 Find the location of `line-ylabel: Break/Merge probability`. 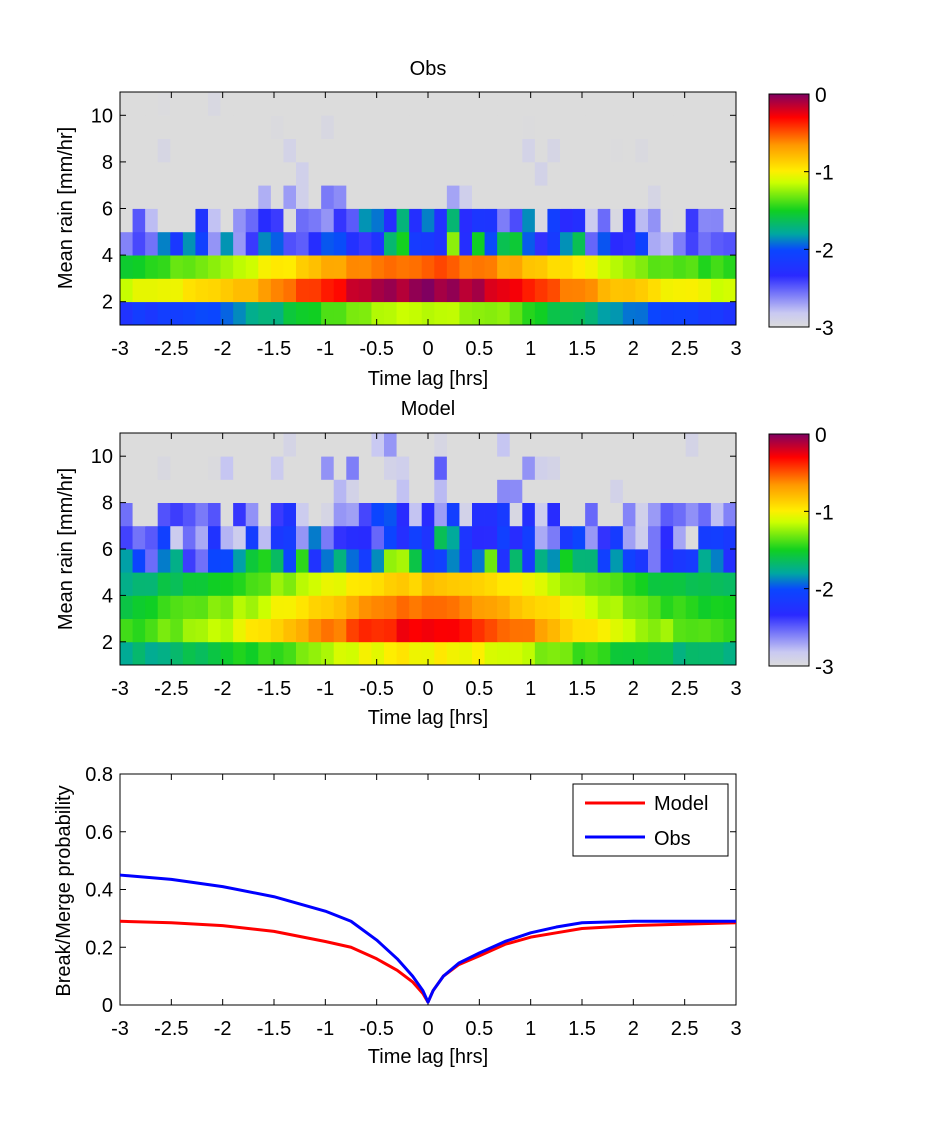

line-ylabel: Break/Merge probability is located at coordinates (64, 890).